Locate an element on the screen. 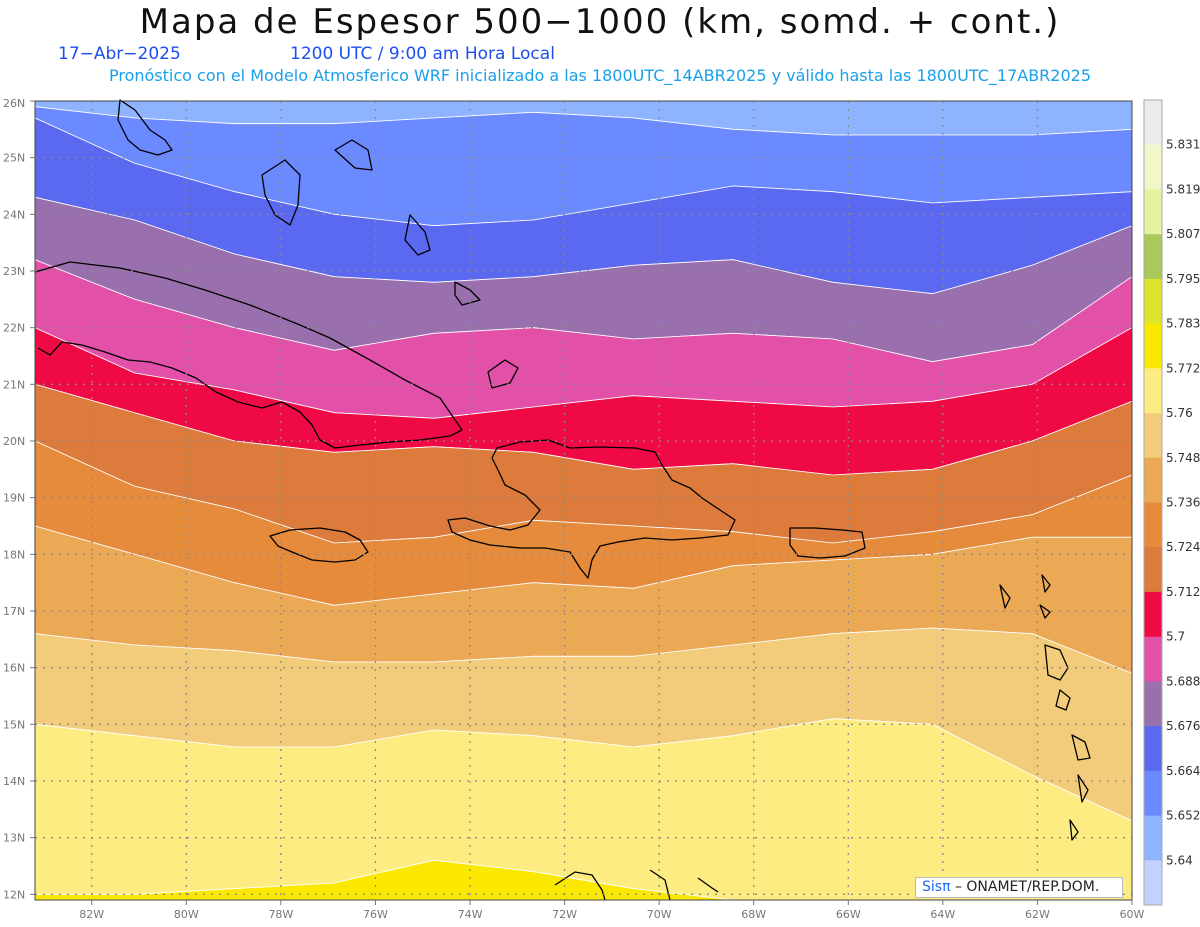  colorbar-label: 5.76 is located at coordinates (1179, 413).